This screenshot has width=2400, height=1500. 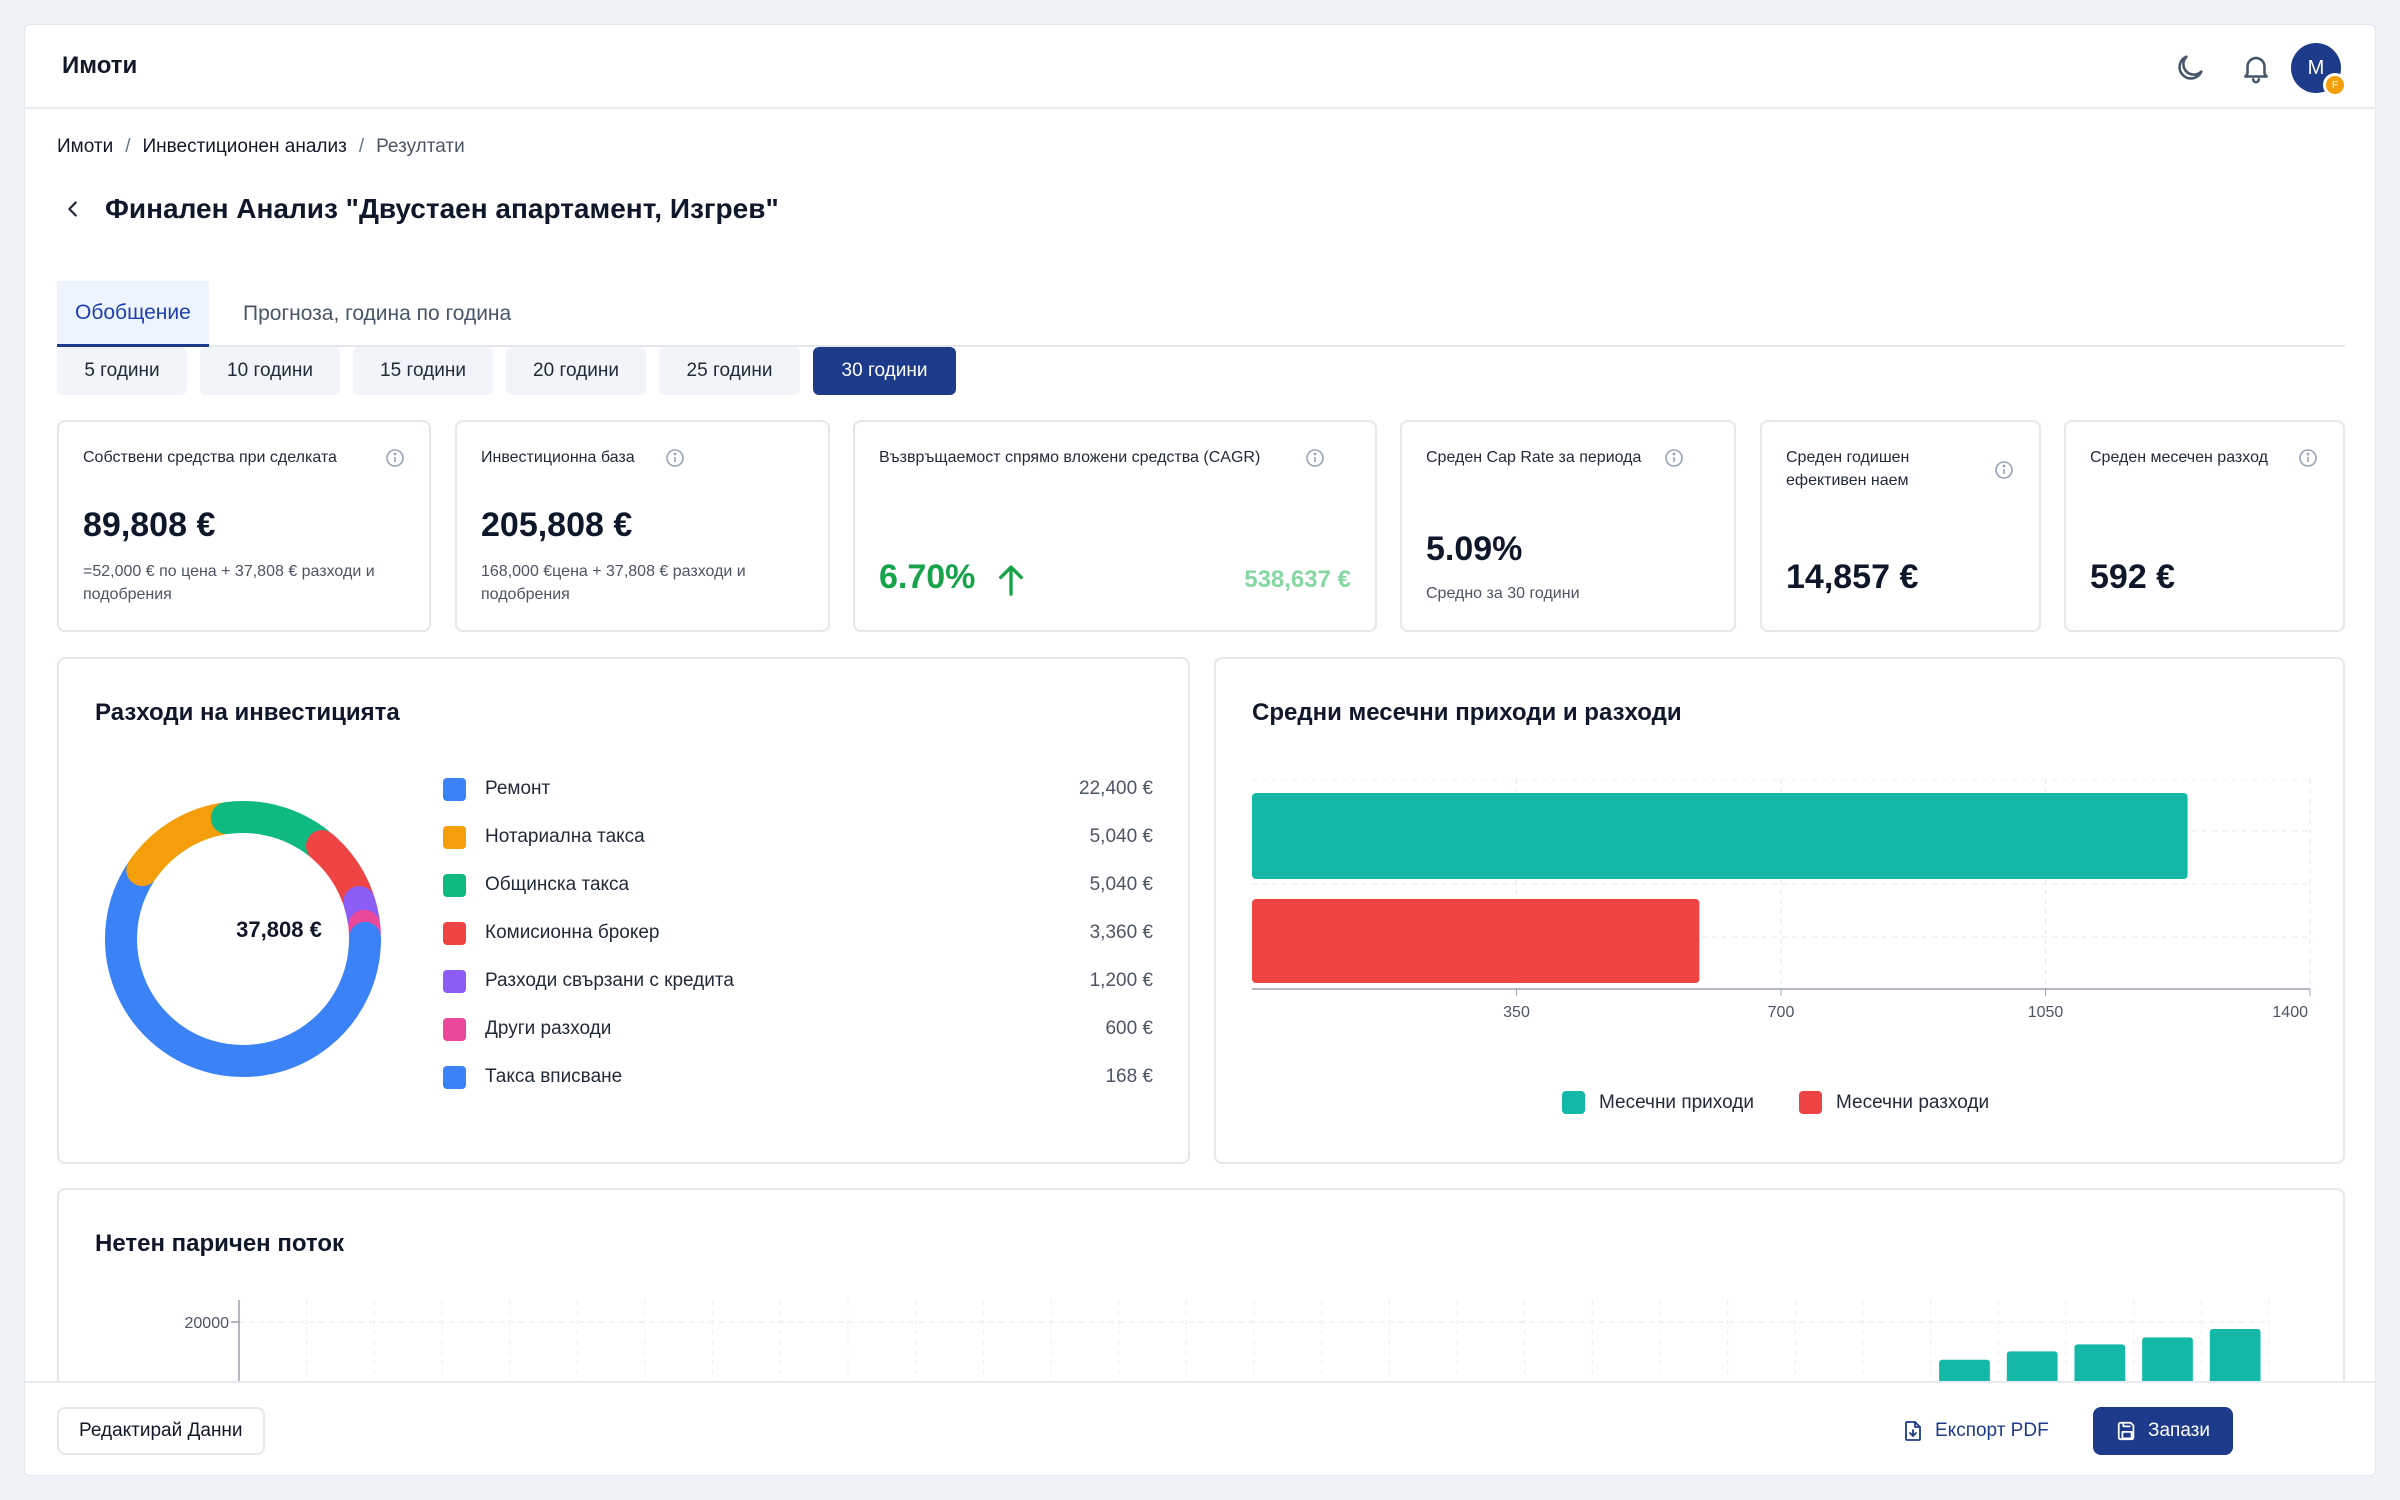 What do you see at coordinates (1129, 1028) in the screenshot?
I see `expense-value: 600 €` at bounding box center [1129, 1028].